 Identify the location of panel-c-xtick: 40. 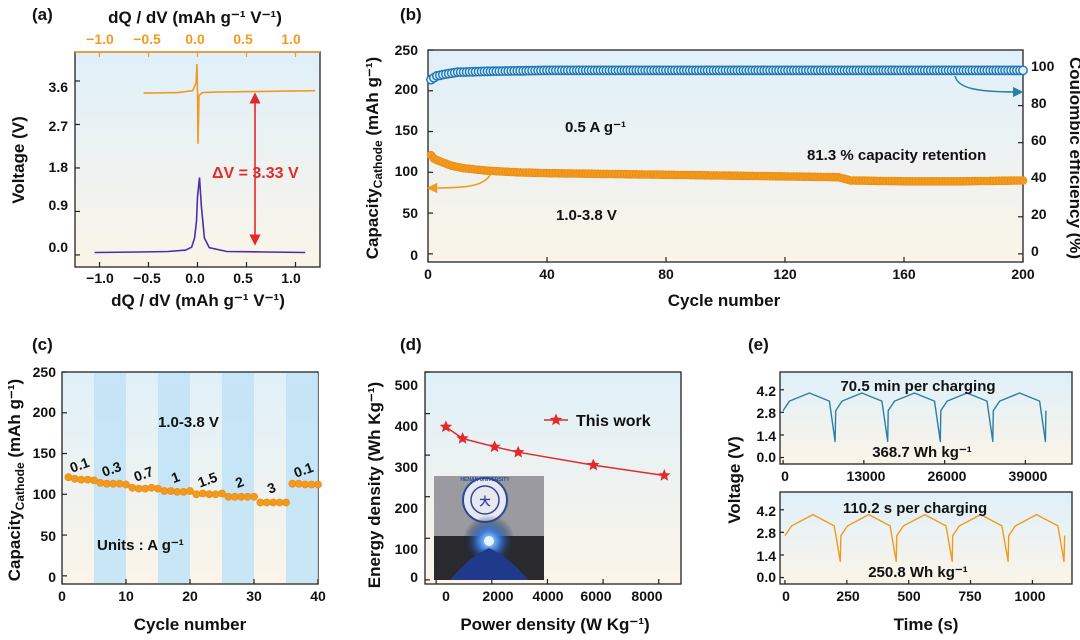
(318, 596).